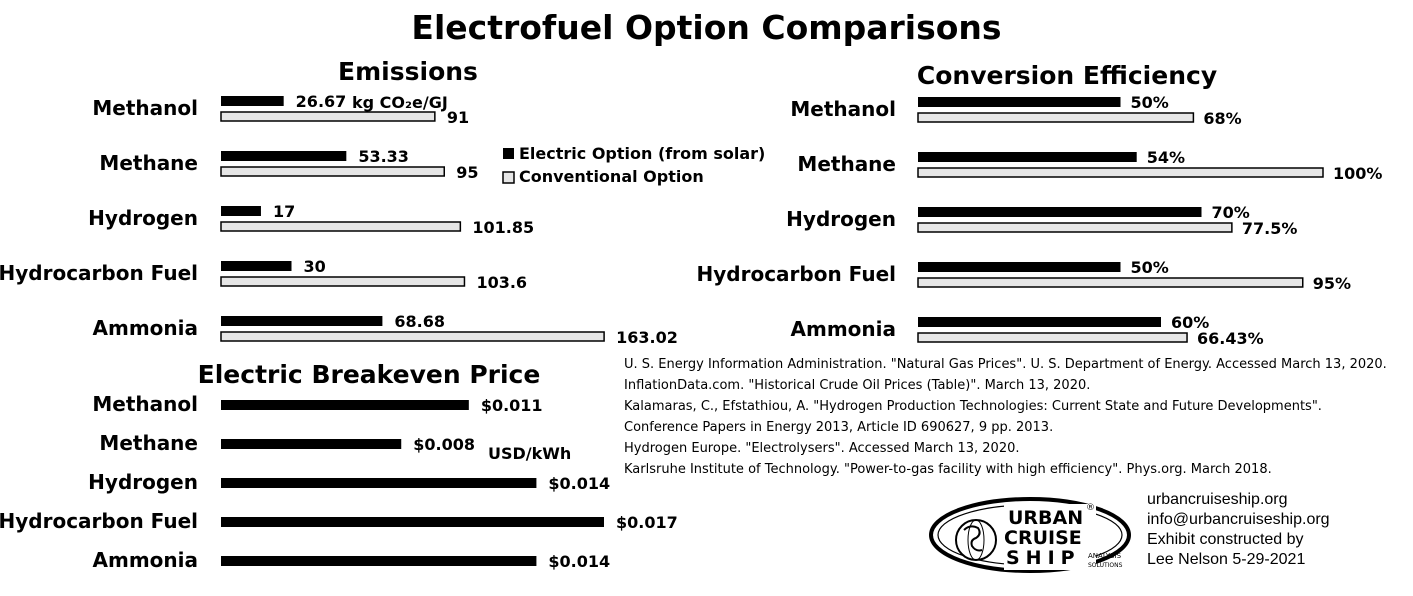 Image resolution: width=1413 pixels, height=596 pixels. Describe the element at coordinates (1217, 499) in the screenshot. I see `contact-website: urbancruiseship.org` at that location.